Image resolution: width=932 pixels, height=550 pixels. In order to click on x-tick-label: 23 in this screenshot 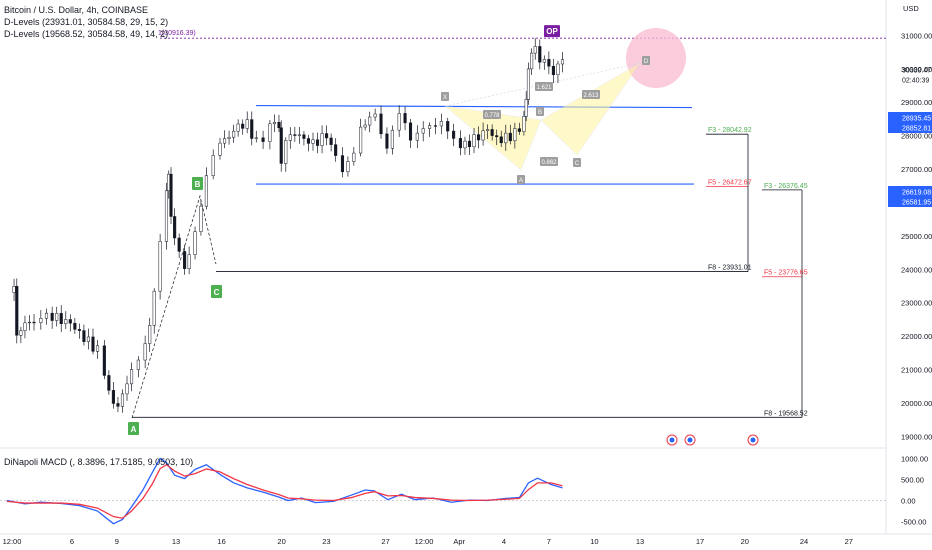, I will do `click(326, 541)`.